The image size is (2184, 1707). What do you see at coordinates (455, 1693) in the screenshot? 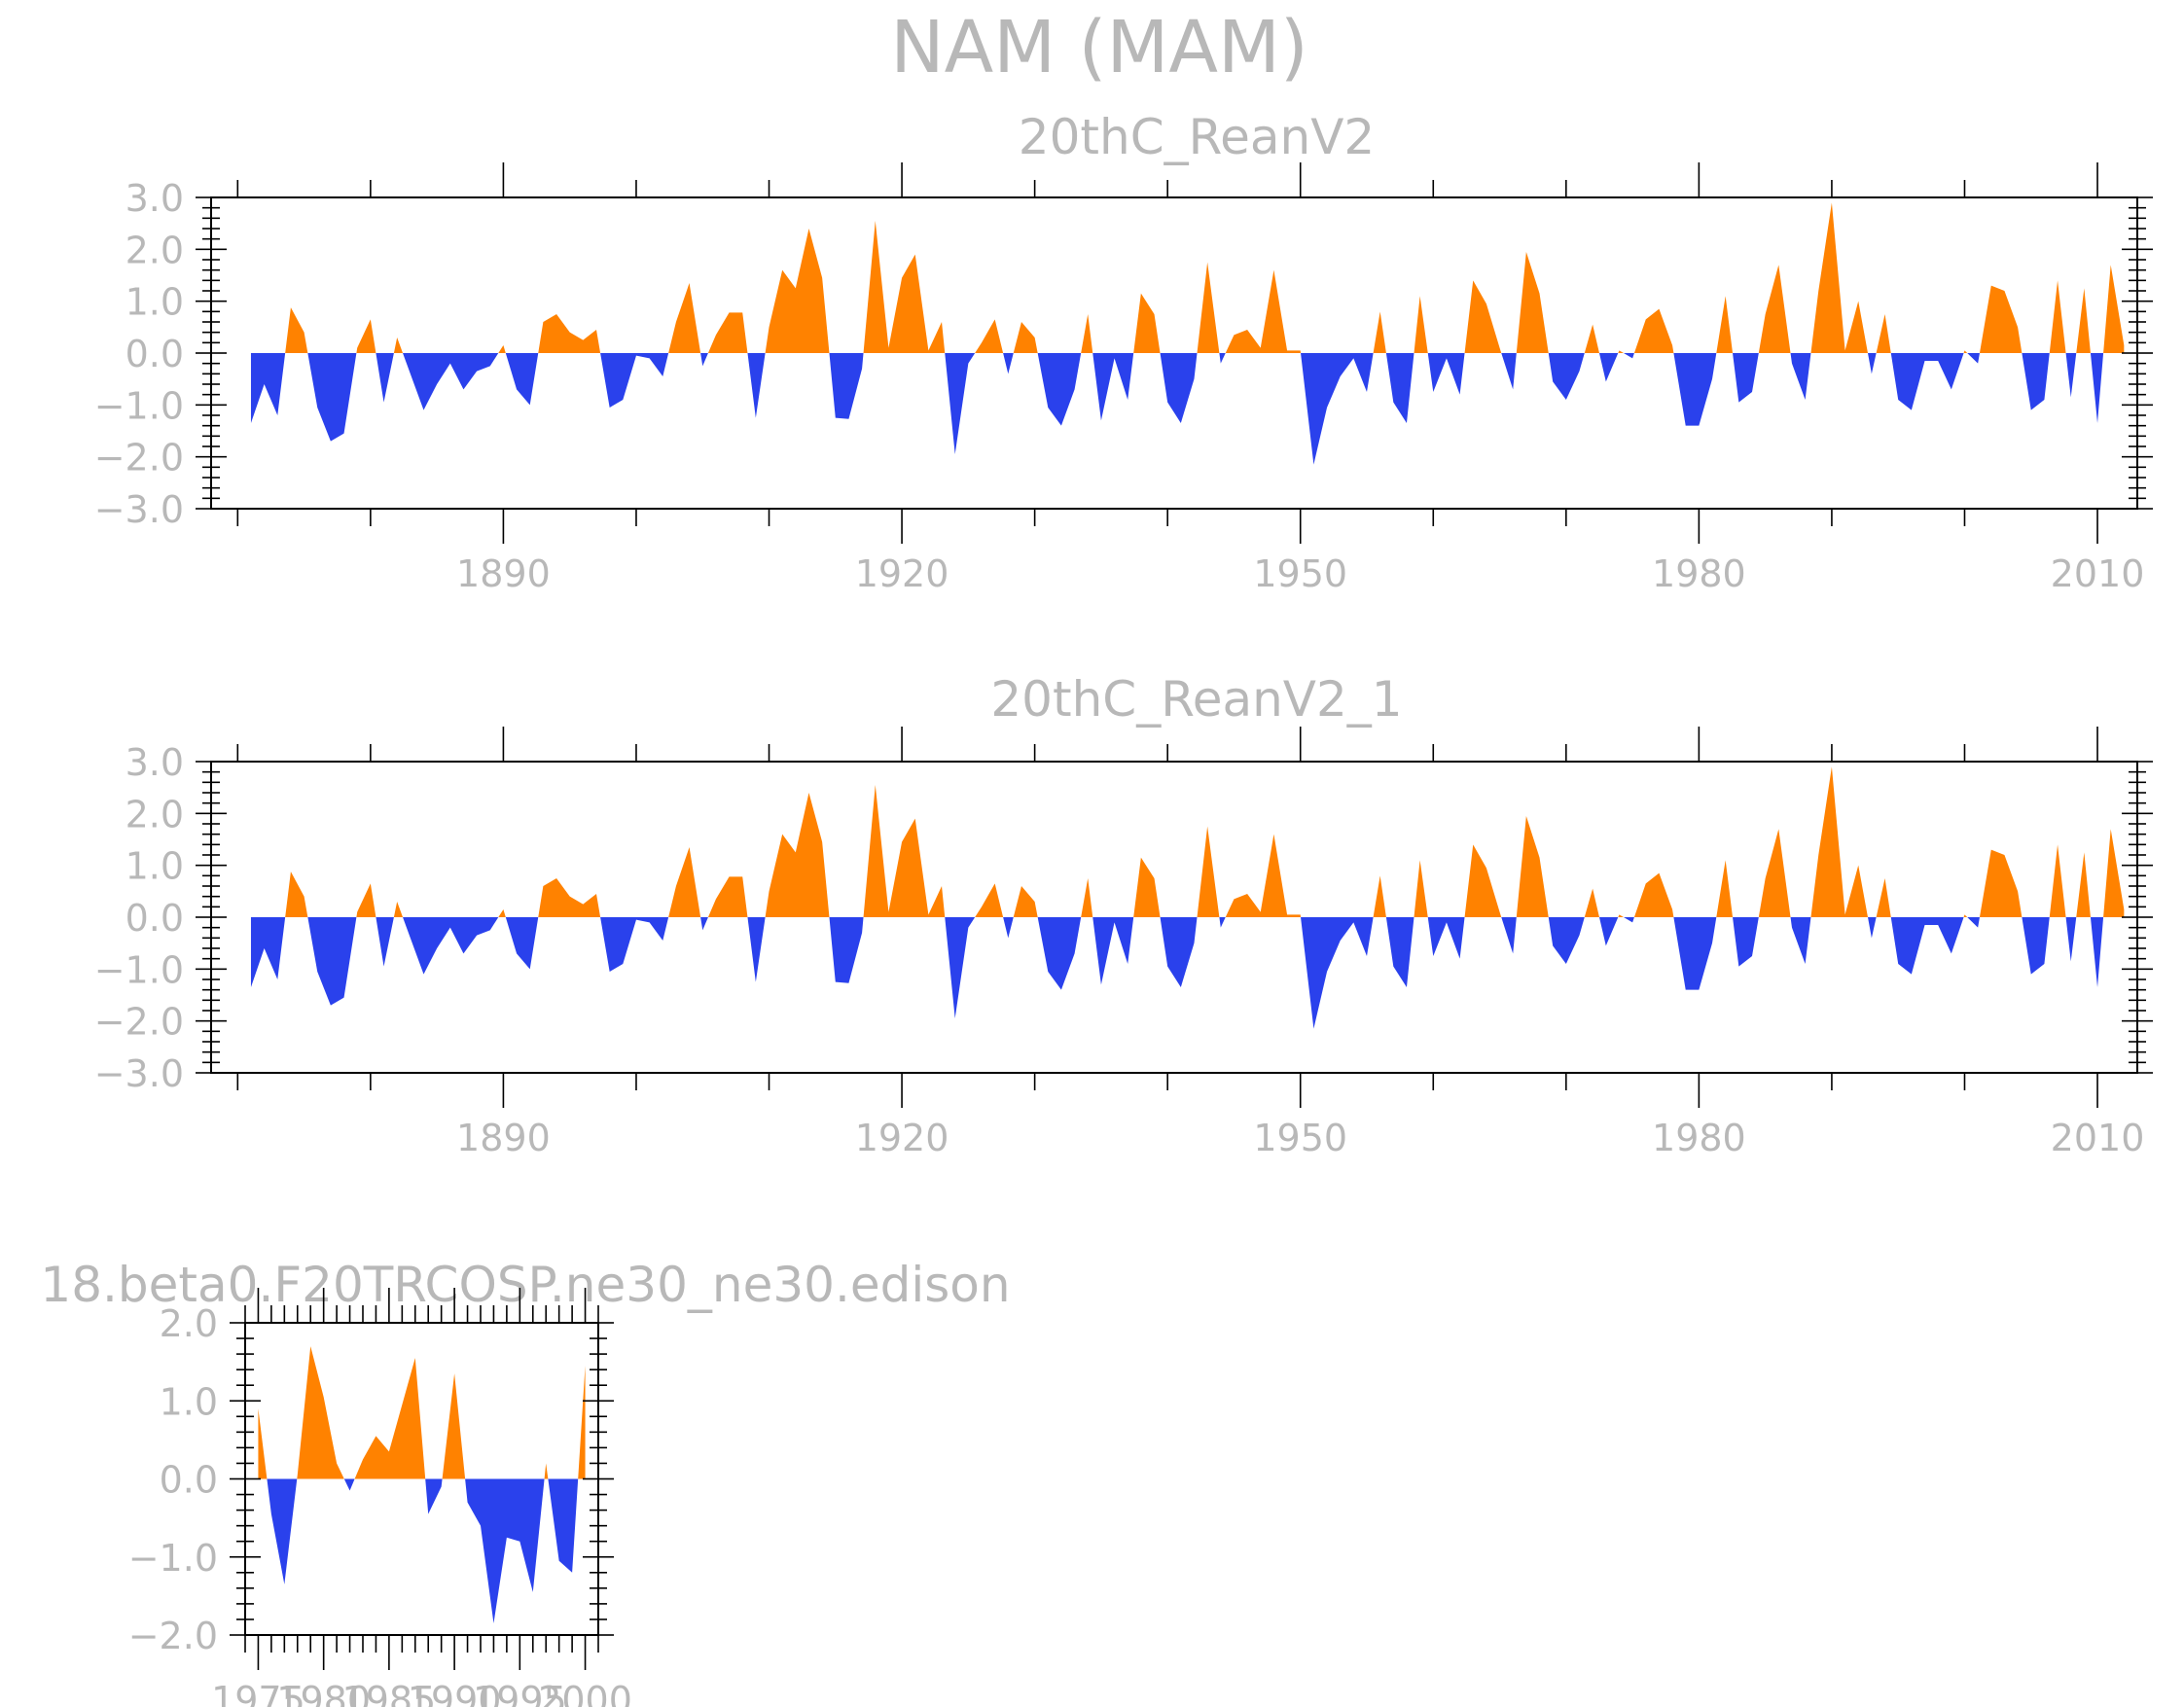
I see `x-tick-label: 1990` at bounding box center [455, 1693].